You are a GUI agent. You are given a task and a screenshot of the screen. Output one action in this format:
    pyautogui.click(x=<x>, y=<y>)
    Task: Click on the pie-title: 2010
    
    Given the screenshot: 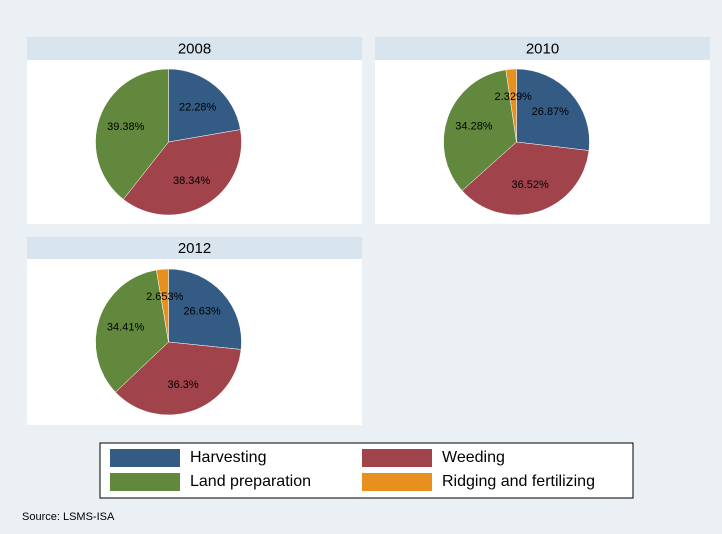 What is the action you would take?
    pyautogui.click(x=542, y=48)
    